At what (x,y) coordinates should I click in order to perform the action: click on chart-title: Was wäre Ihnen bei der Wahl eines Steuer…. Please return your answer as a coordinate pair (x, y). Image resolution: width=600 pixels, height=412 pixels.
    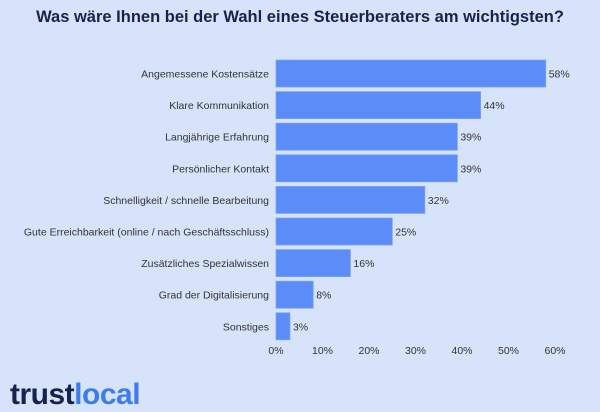
    Looking at the image, I should click on (300, 17).